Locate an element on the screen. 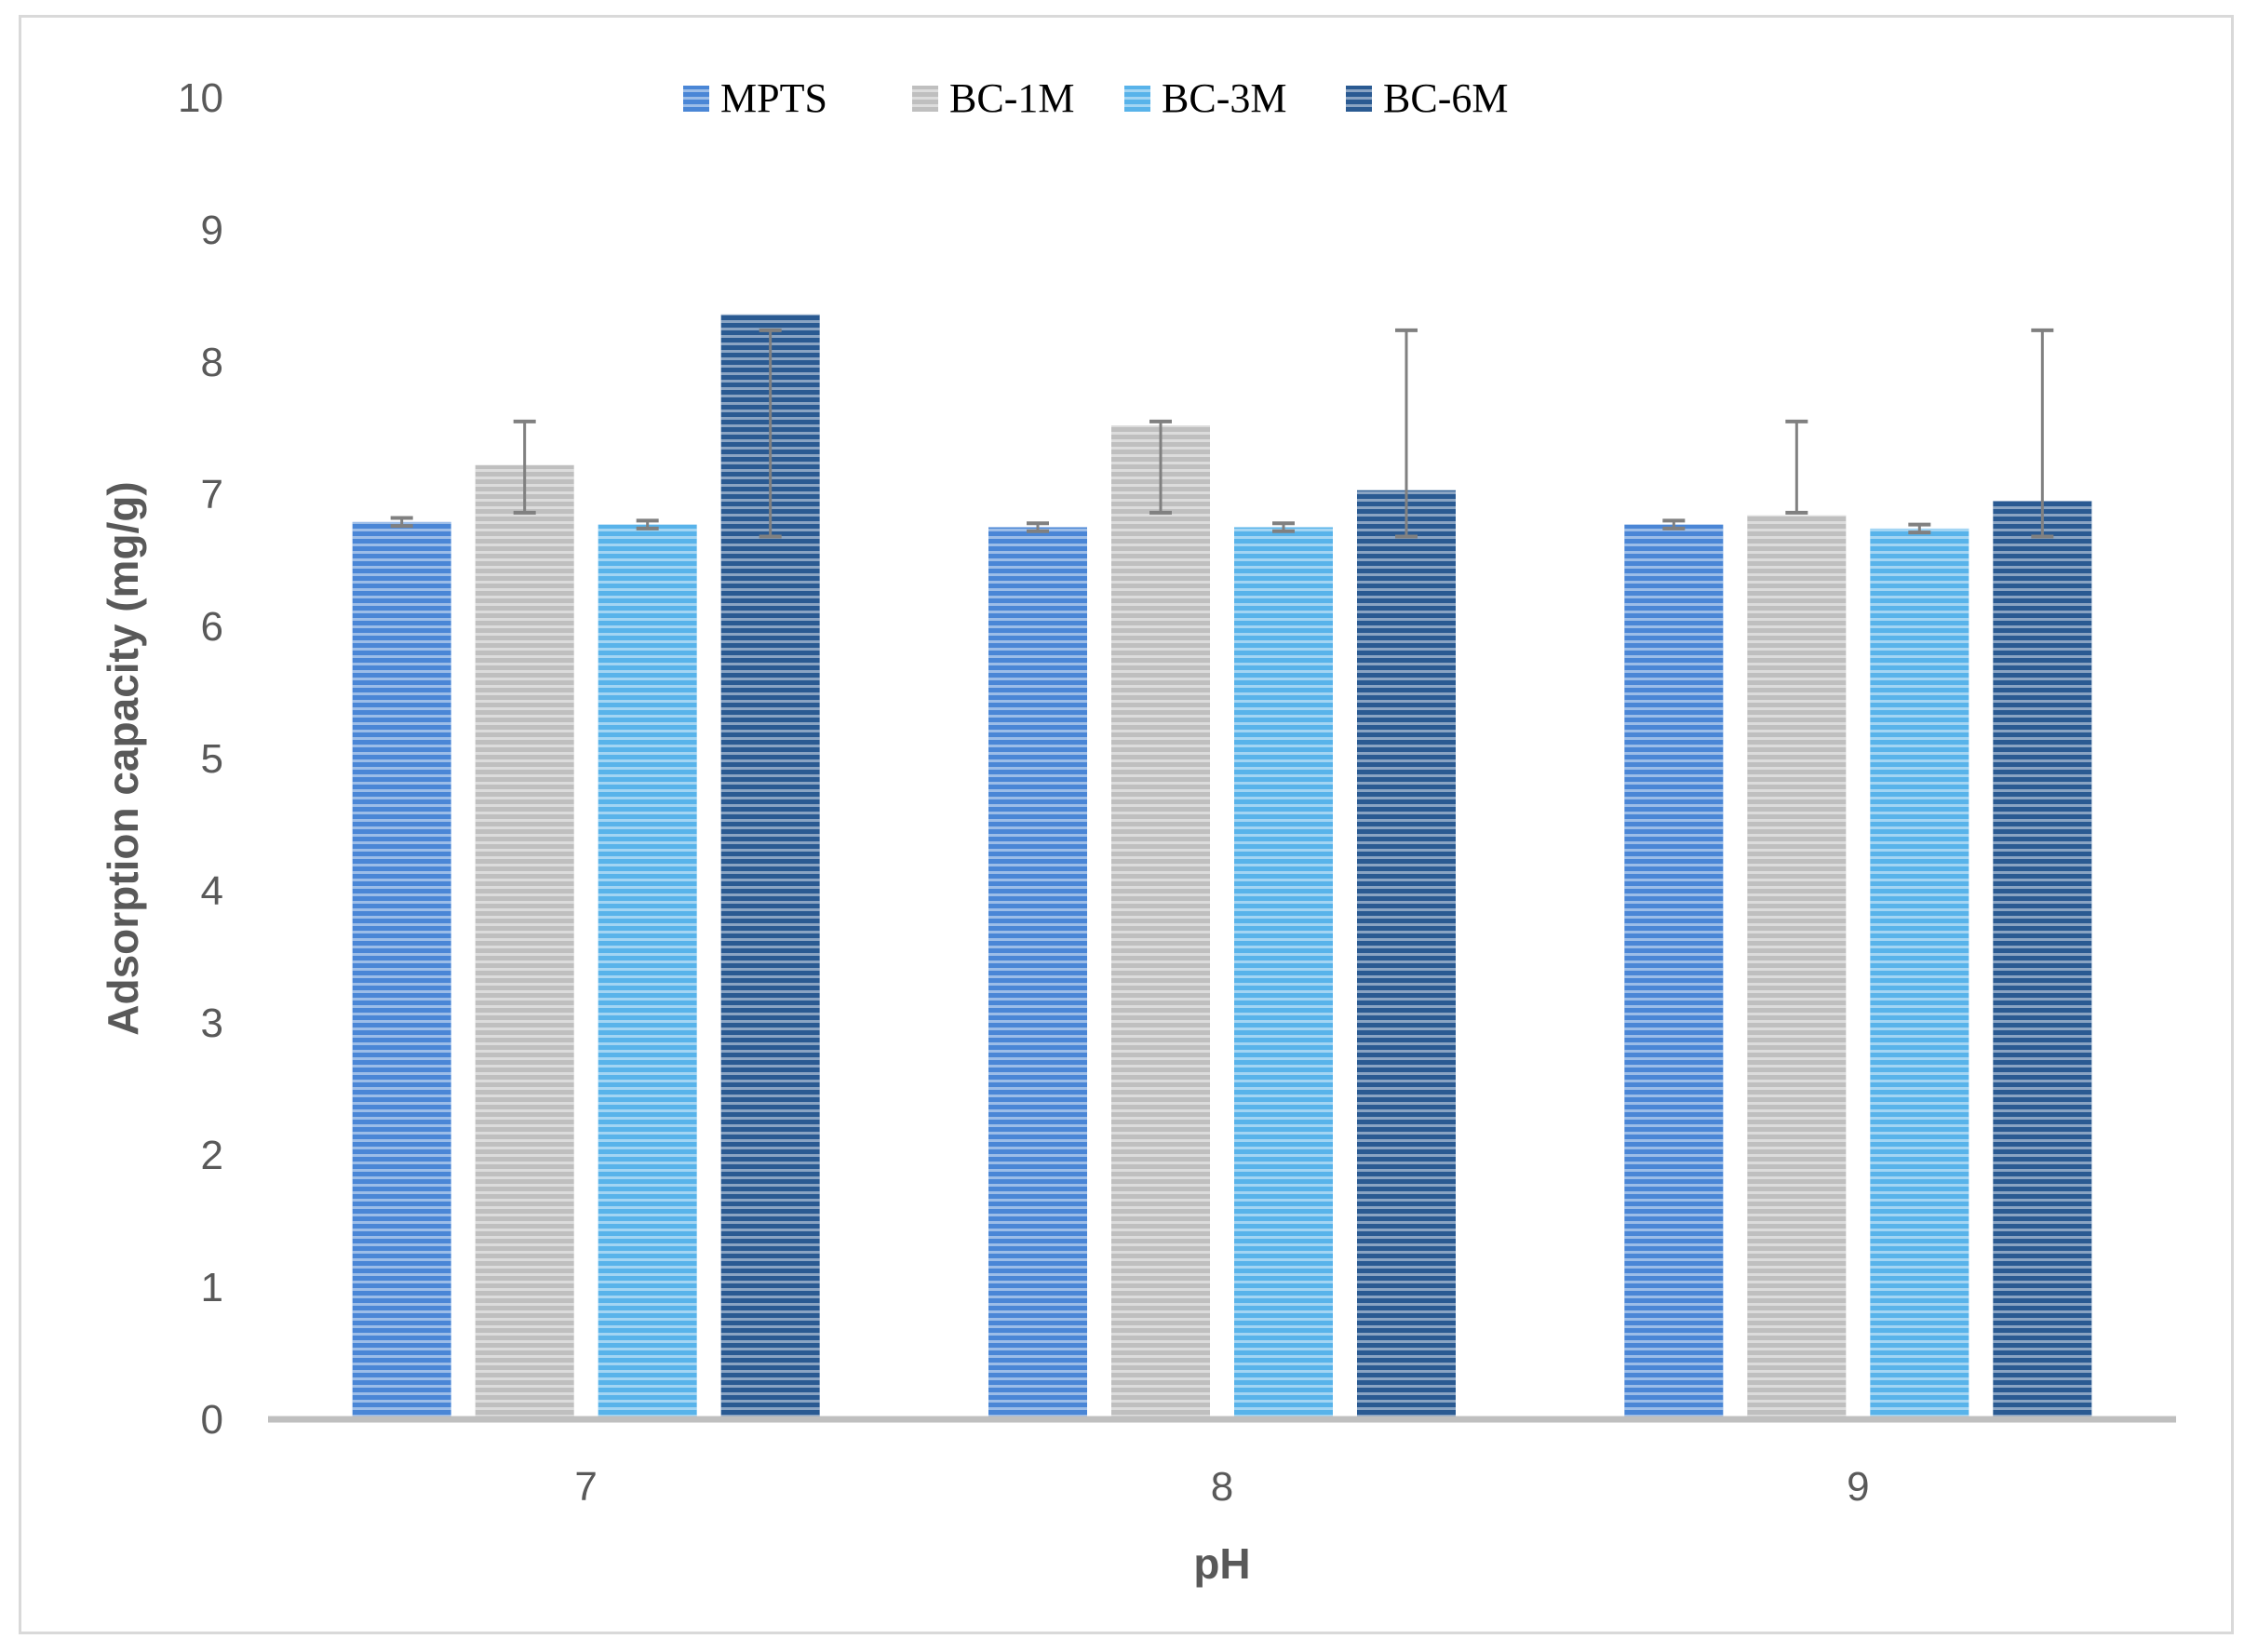 The width and height of the screenshot is (2258, 1652). y-tick-label: 9 is located at coordinates (212, 231).